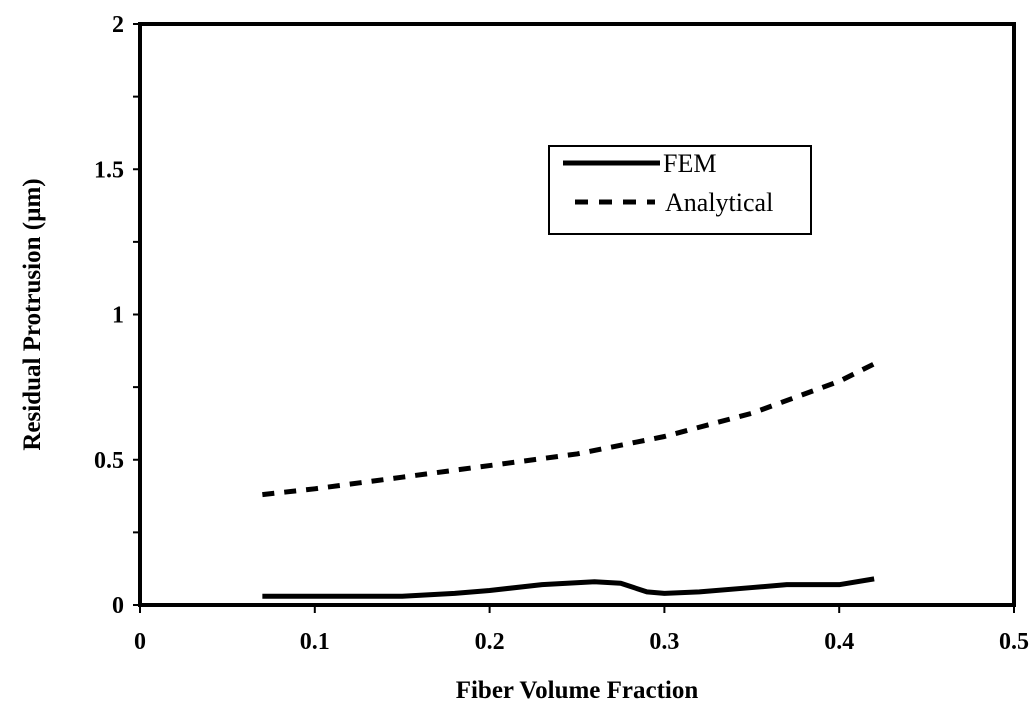  Describe the element at coordinates (664, 642) in the screenshot. I see `x-tick-label: 0.3` at that location.